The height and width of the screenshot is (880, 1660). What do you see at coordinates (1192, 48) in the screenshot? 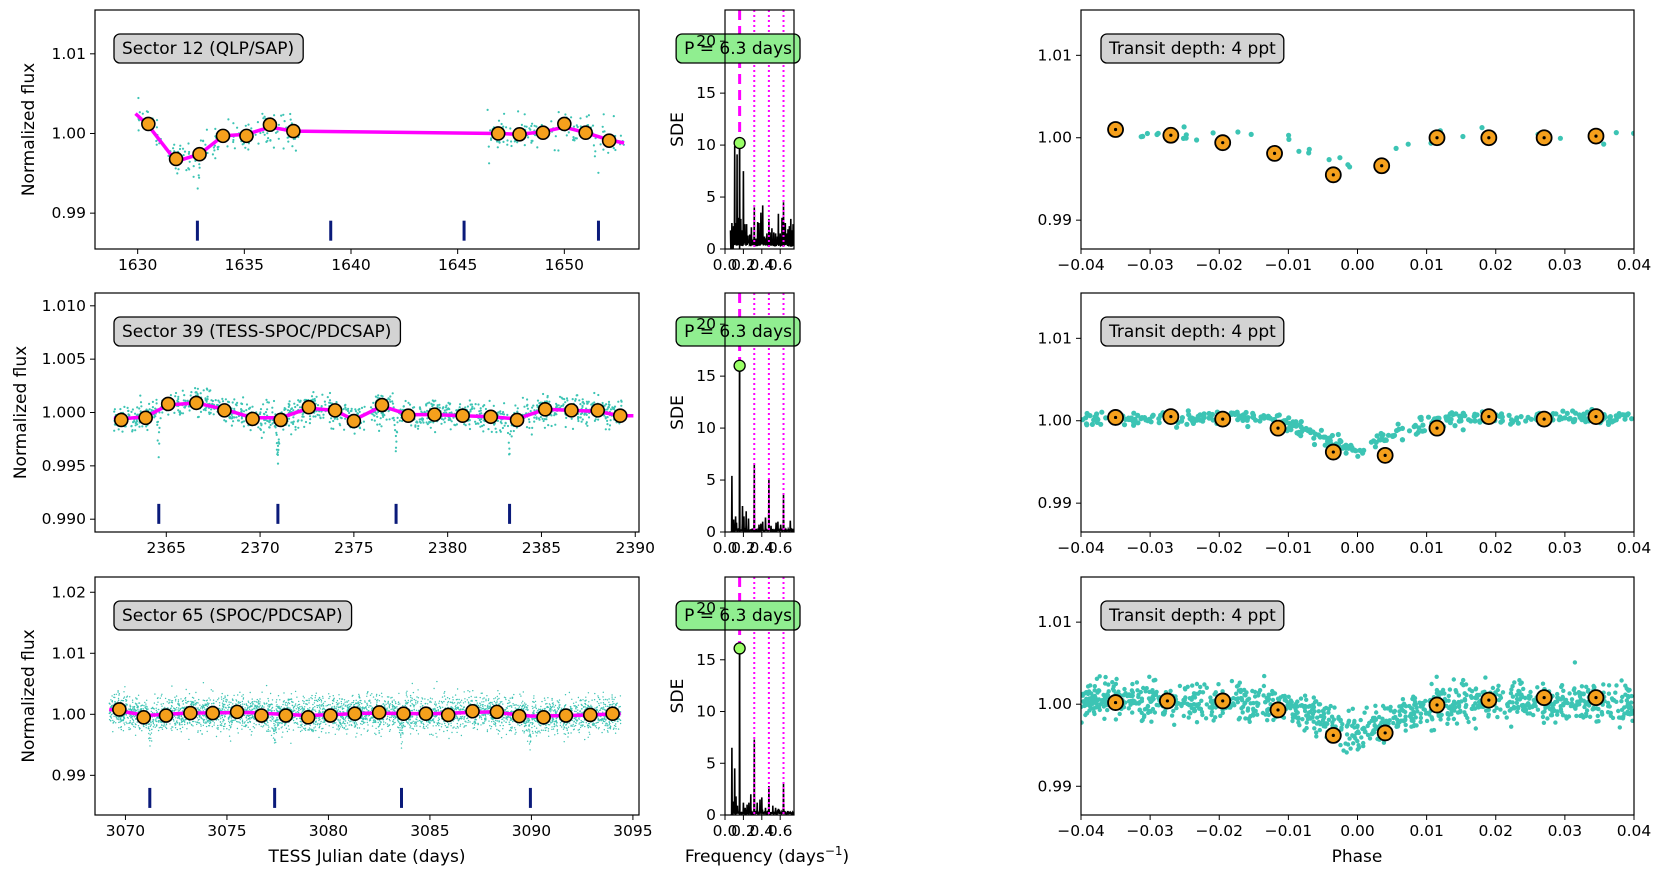
I see `depth-label: Transit depth: 4 ppt` at bounding box center [1192, 48].